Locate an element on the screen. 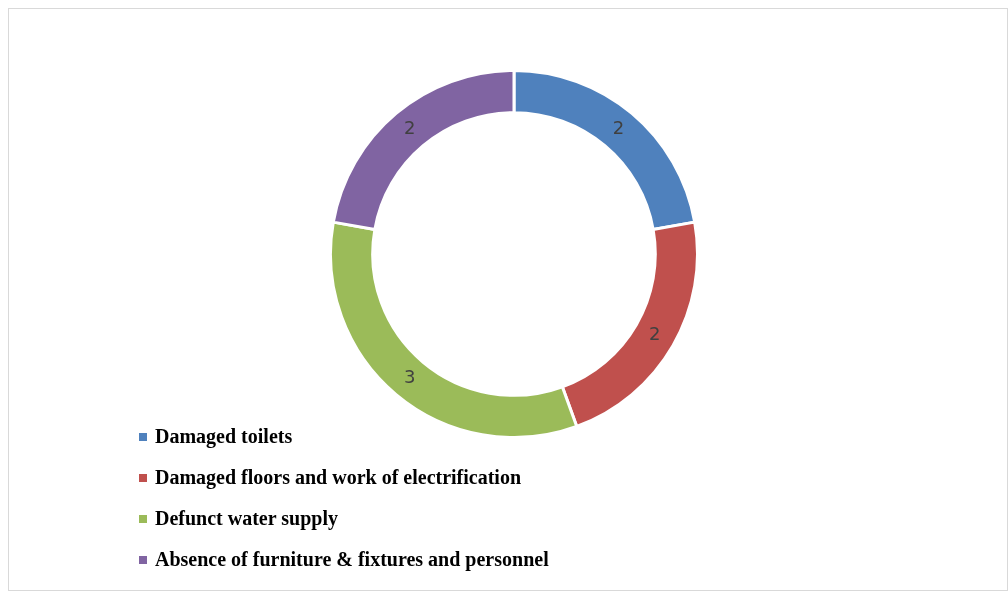 The height and width of the screenshot is (591, 1008). legend-label: Damaged toilets is located at coordinates (224, 436).